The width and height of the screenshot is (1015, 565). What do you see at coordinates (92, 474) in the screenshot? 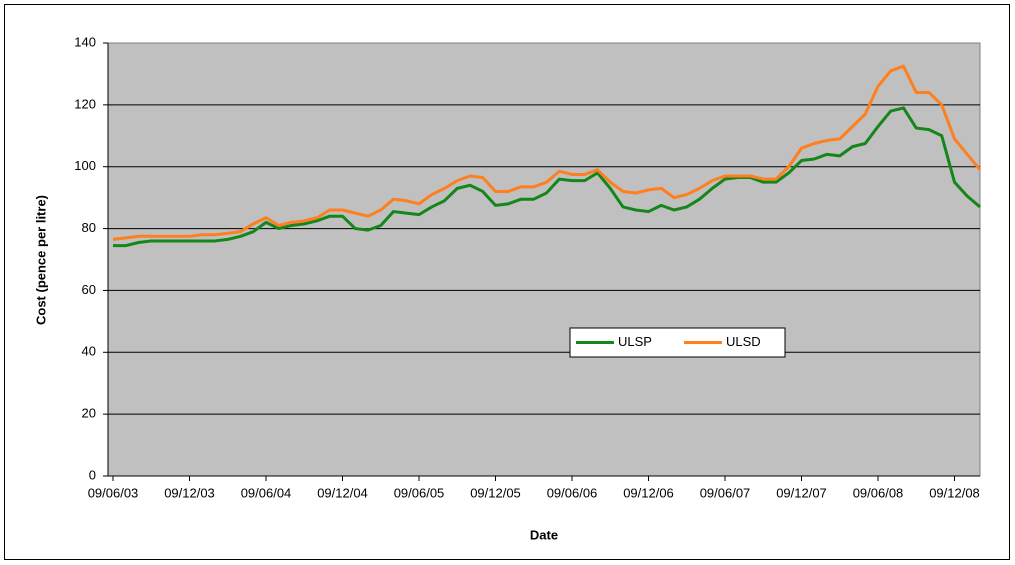
I see `y-tick-label: 0` at bounding box center [92, 474].